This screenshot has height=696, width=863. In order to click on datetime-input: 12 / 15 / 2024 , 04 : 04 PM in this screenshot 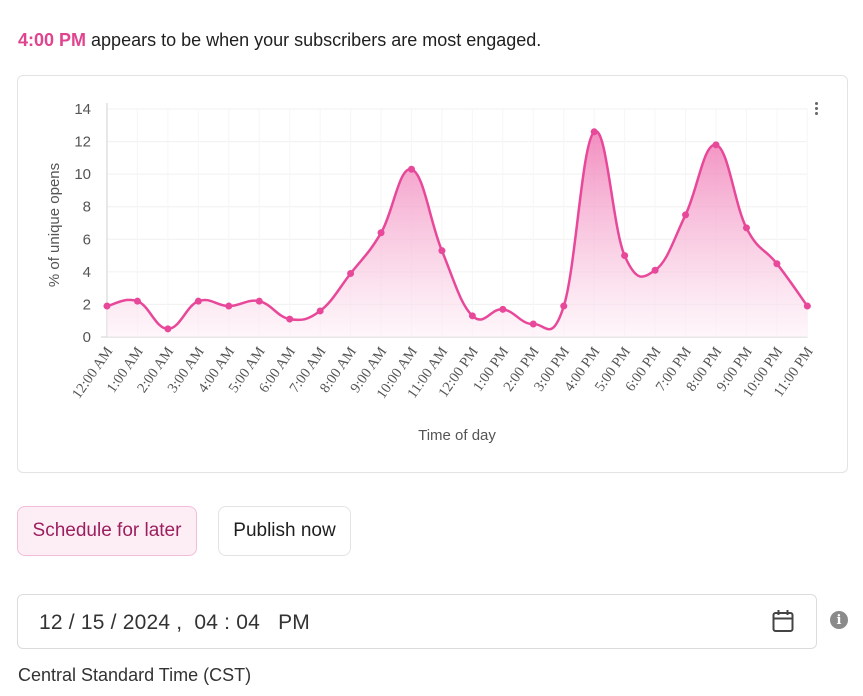, I will do `click(417, 621)`.